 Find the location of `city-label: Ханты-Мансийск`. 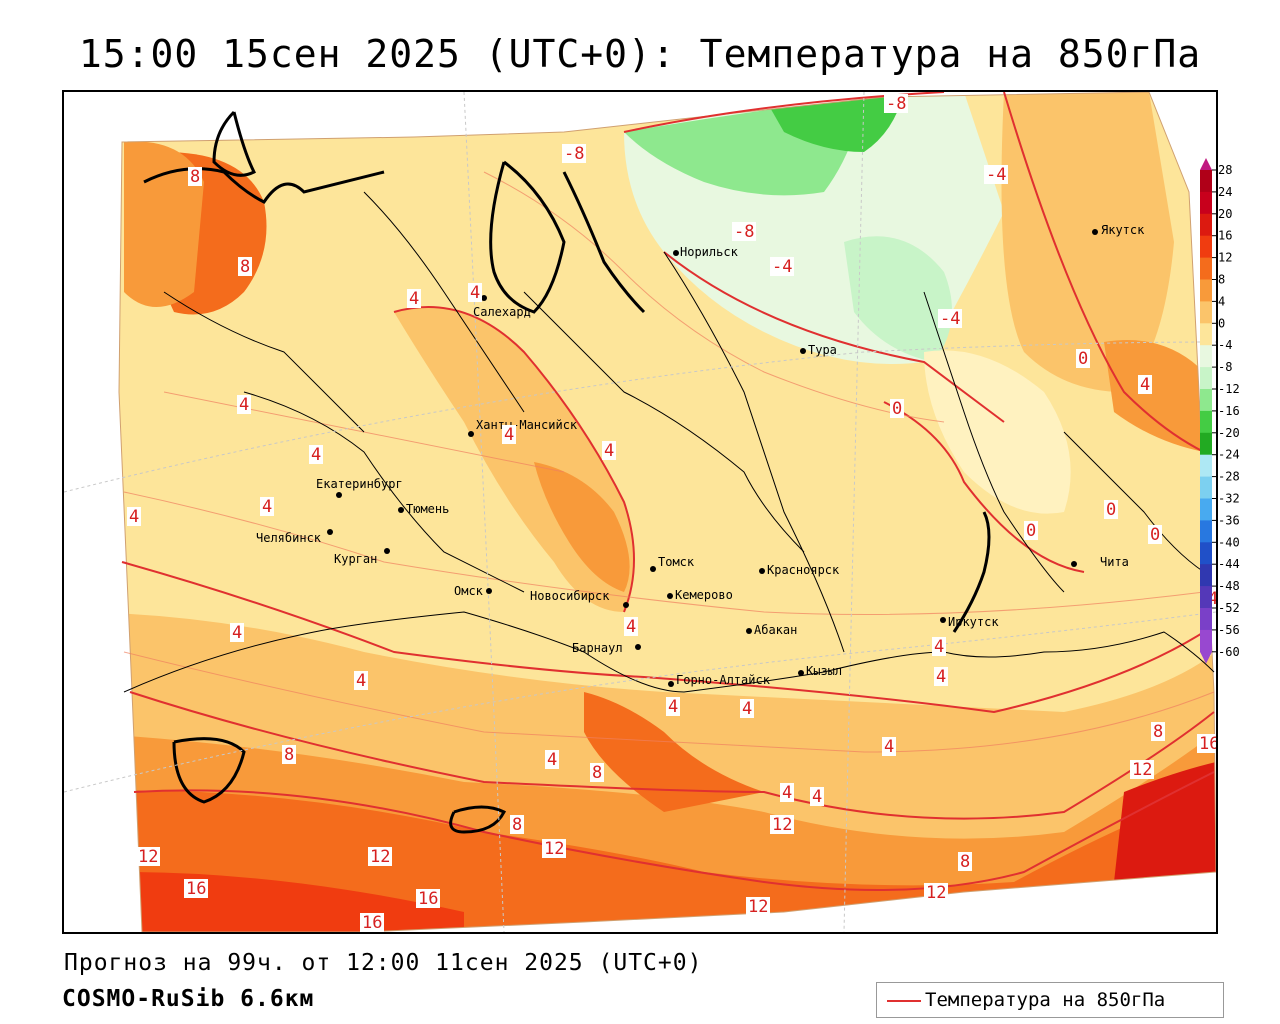

city-label: Ханты-Мансийск is located at coordinates (527, 425).